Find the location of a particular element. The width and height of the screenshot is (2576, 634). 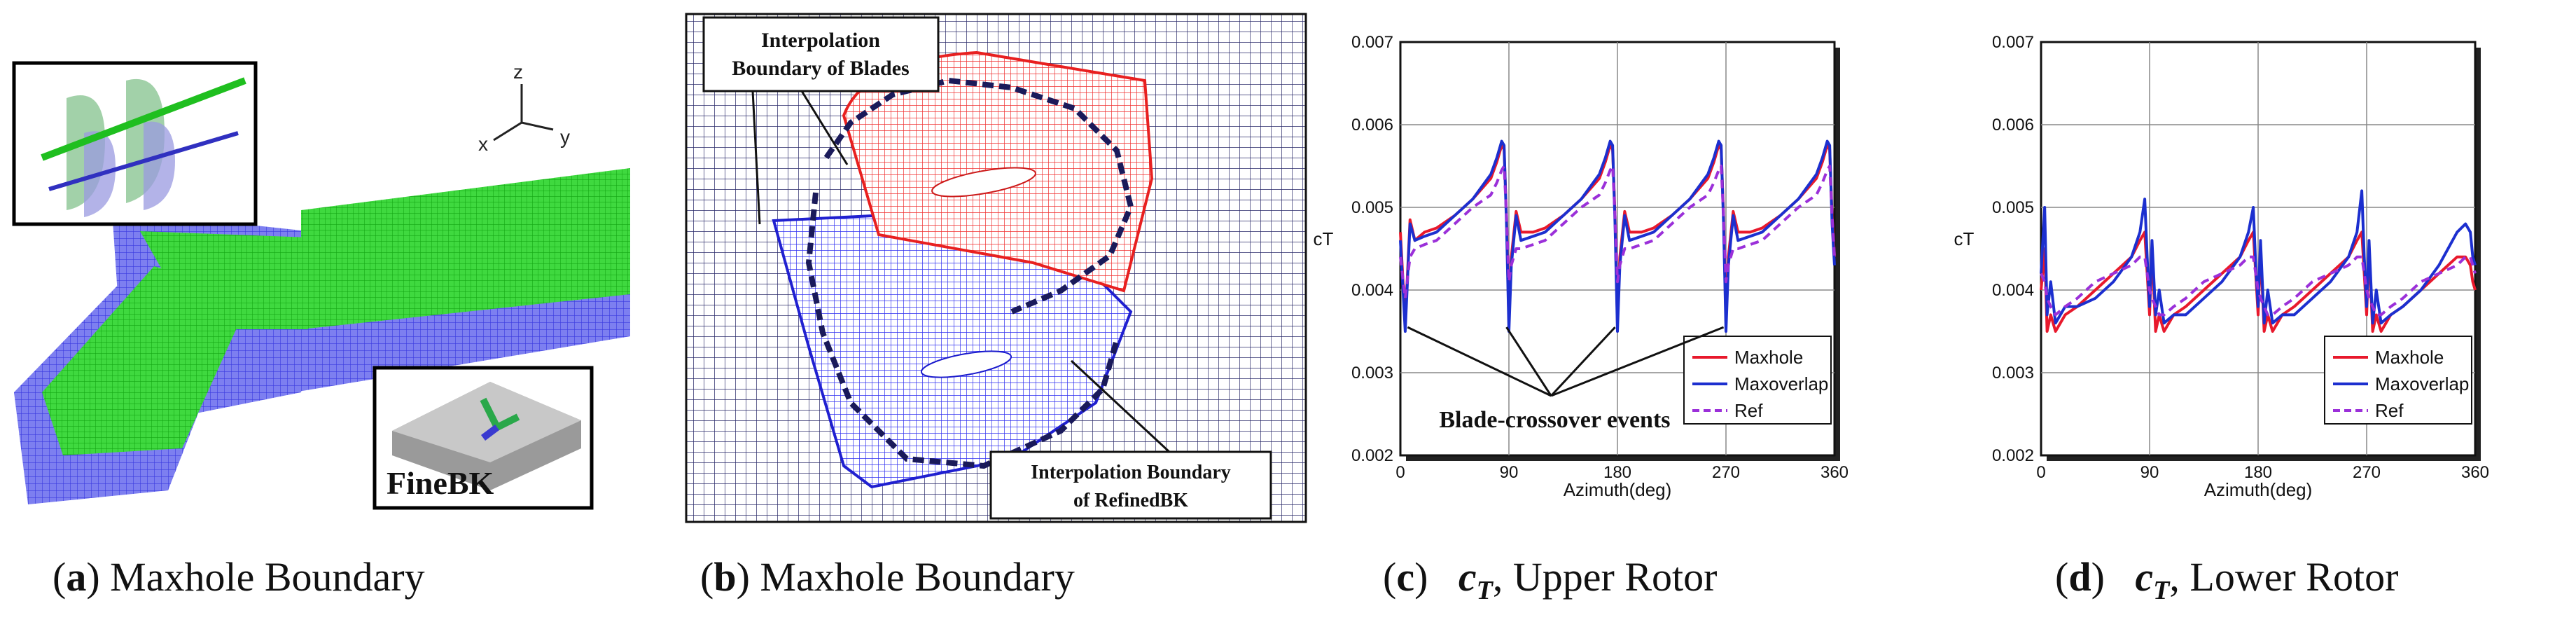

caption-c: (c) cT, Upper Rotor is located at coordinates (1550, 579).